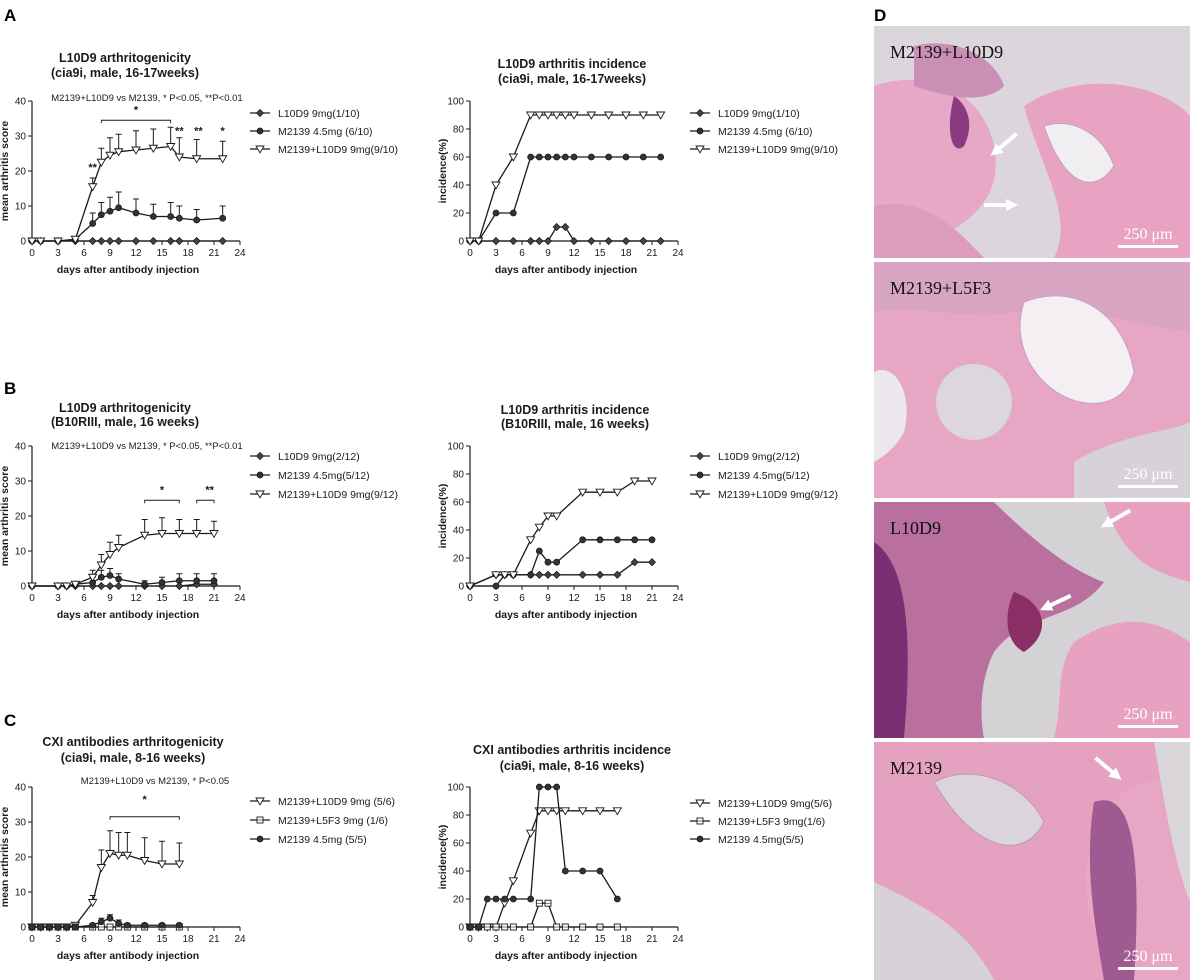 This screenshot has height=980, width=1192. What do you see at coordinates (144, 818) in the screenshot?
I see `significance-bracket` at bounding box center [144, 818].